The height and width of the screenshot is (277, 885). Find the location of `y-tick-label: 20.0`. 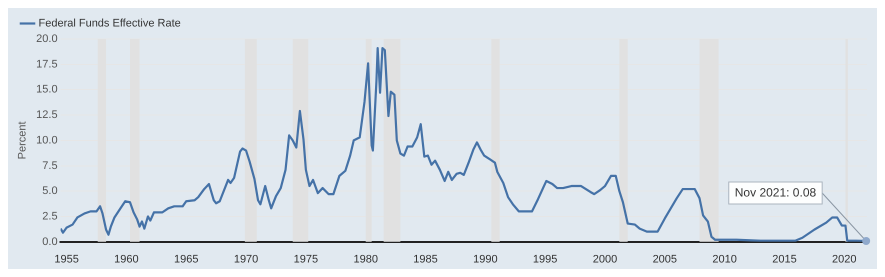

y-tick-label: 20.0 is located at coordinates (47, 39).